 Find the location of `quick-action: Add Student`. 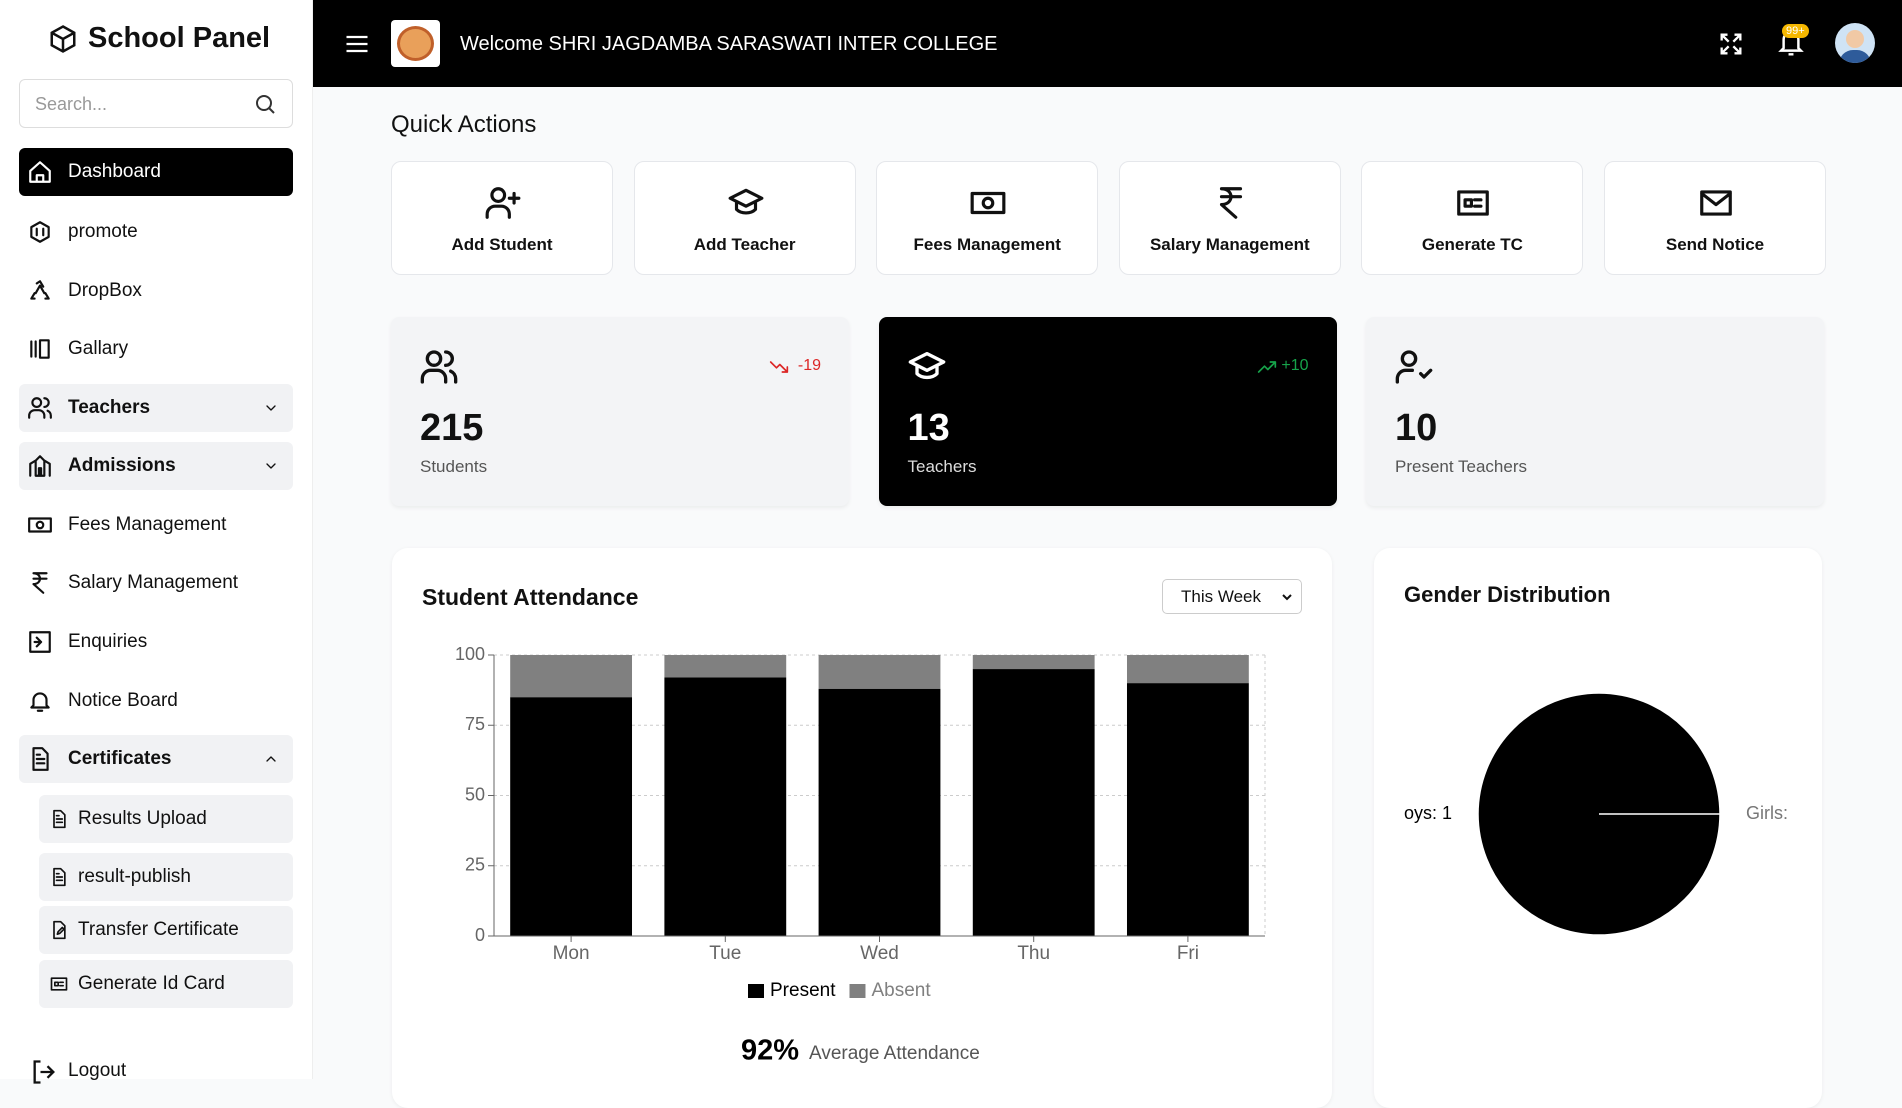

quick-action: Add Student is located at coordinates (502, 218).